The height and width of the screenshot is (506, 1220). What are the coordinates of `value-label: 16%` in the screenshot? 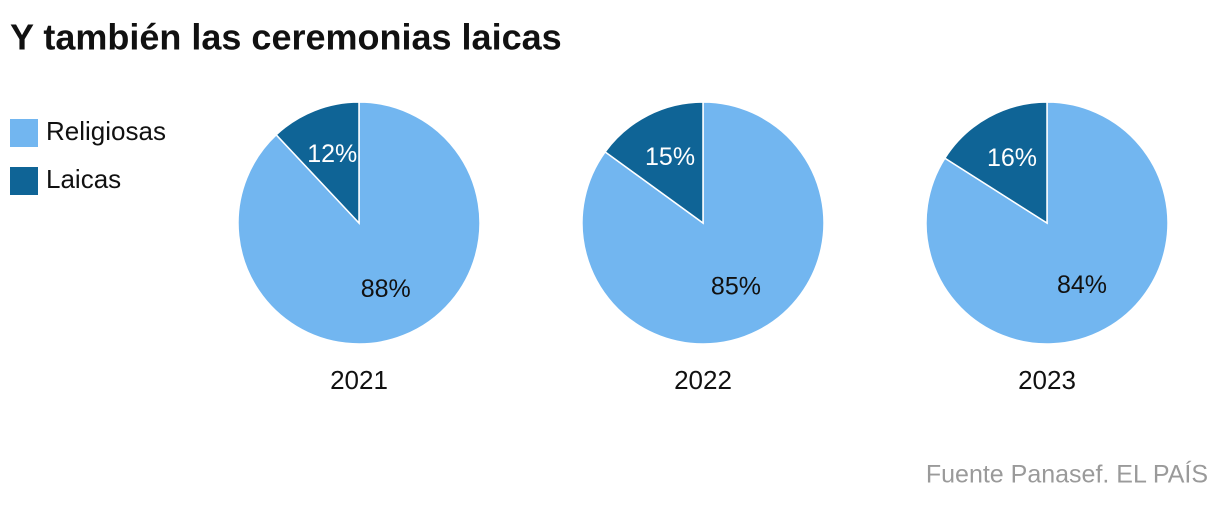 It's located at (1012, 158).